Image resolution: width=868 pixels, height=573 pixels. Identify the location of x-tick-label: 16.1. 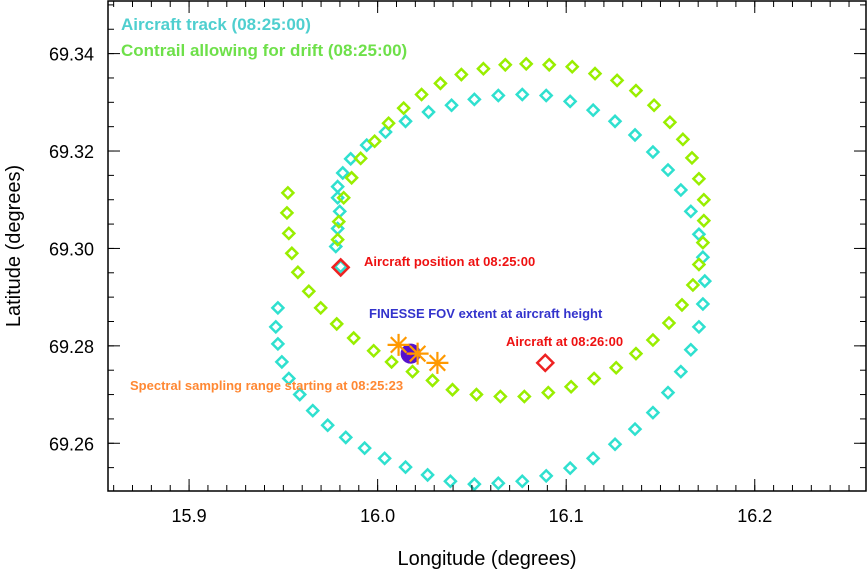
(566, 516).